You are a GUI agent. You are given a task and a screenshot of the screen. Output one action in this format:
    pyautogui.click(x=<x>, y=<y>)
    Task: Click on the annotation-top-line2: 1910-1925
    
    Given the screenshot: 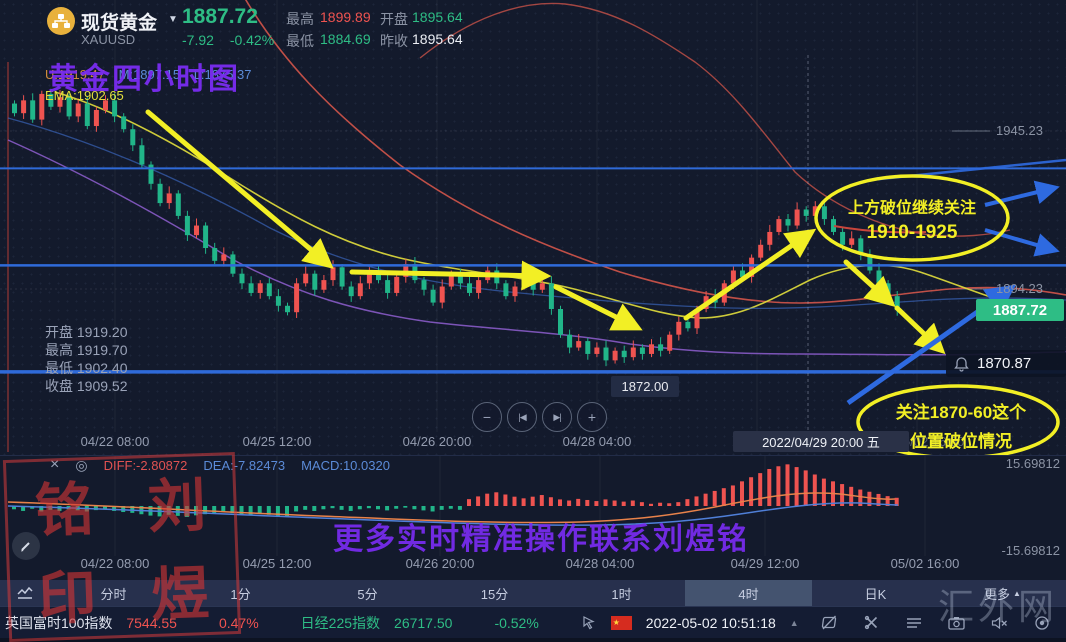 What is the action you would take?
    pyautogui.click(x=912, y=232)
    